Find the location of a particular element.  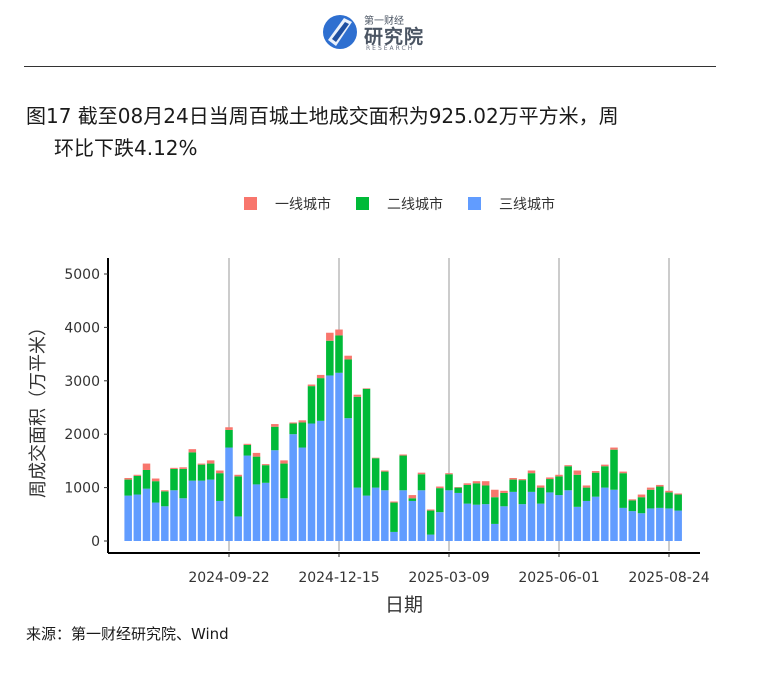

y-tick-label-3000: 3000 is located at coordinates (82, 382).